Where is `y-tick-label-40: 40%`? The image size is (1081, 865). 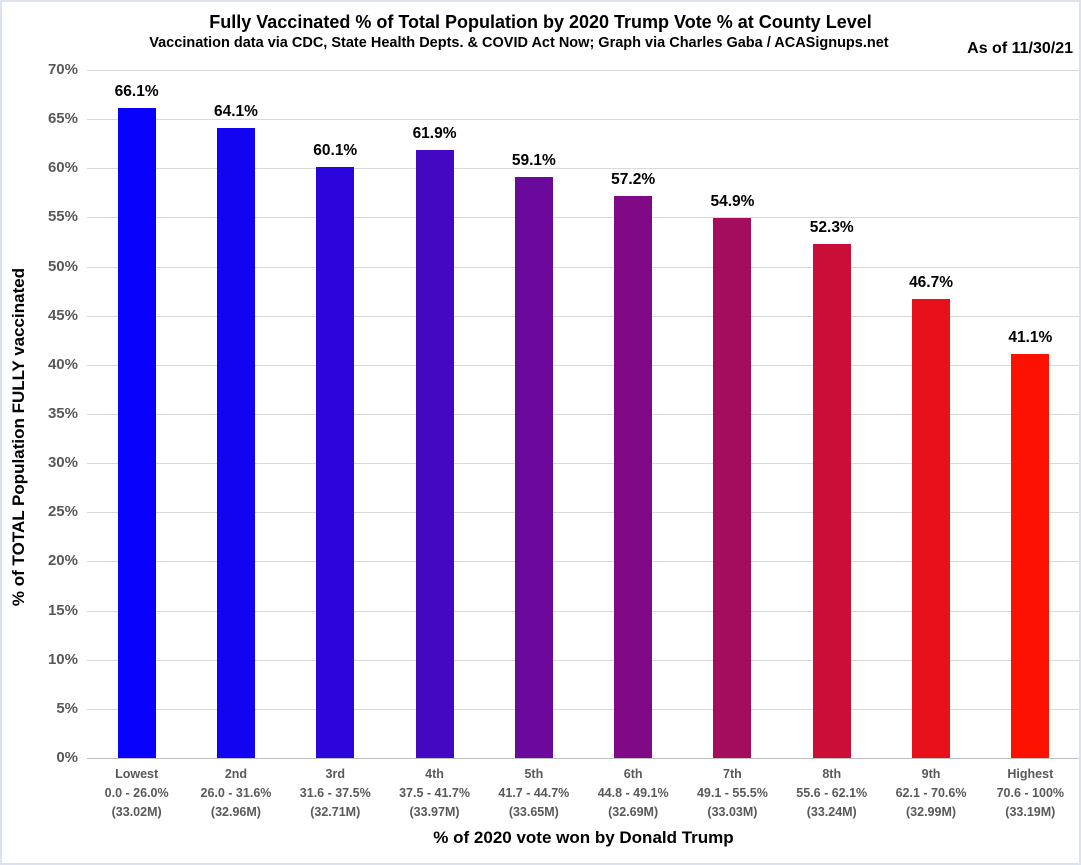
y-tick-label-40: 40% is located at coordinates (62, 364).